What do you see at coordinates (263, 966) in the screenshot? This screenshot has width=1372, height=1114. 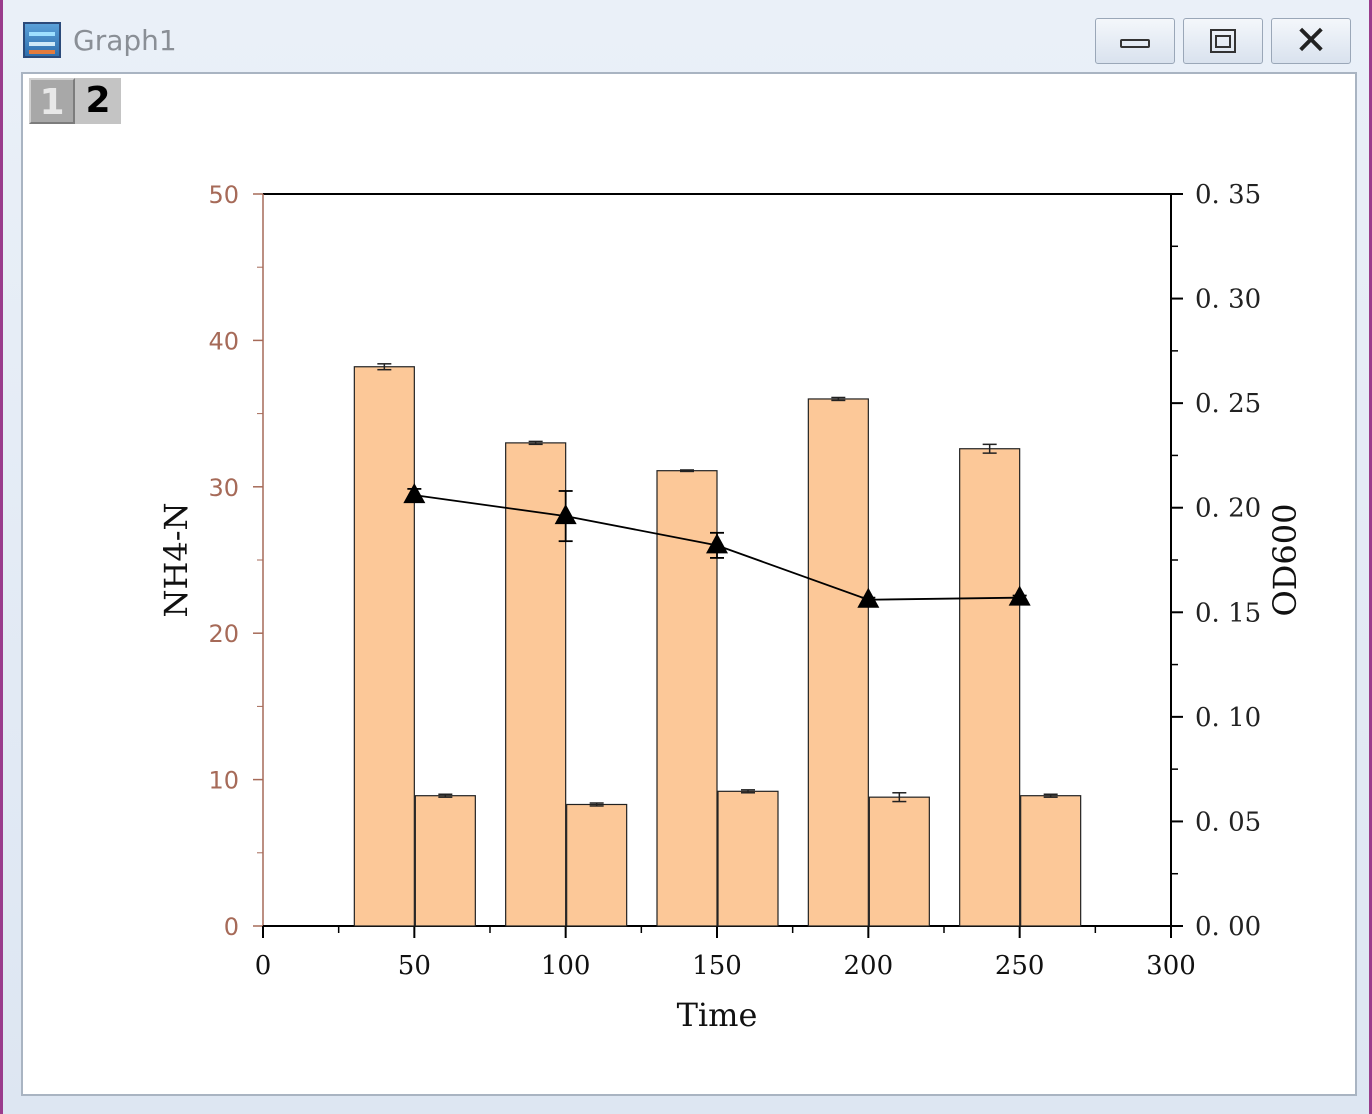 I see `x-tick-label: 0` at bounding box center [263, 966].